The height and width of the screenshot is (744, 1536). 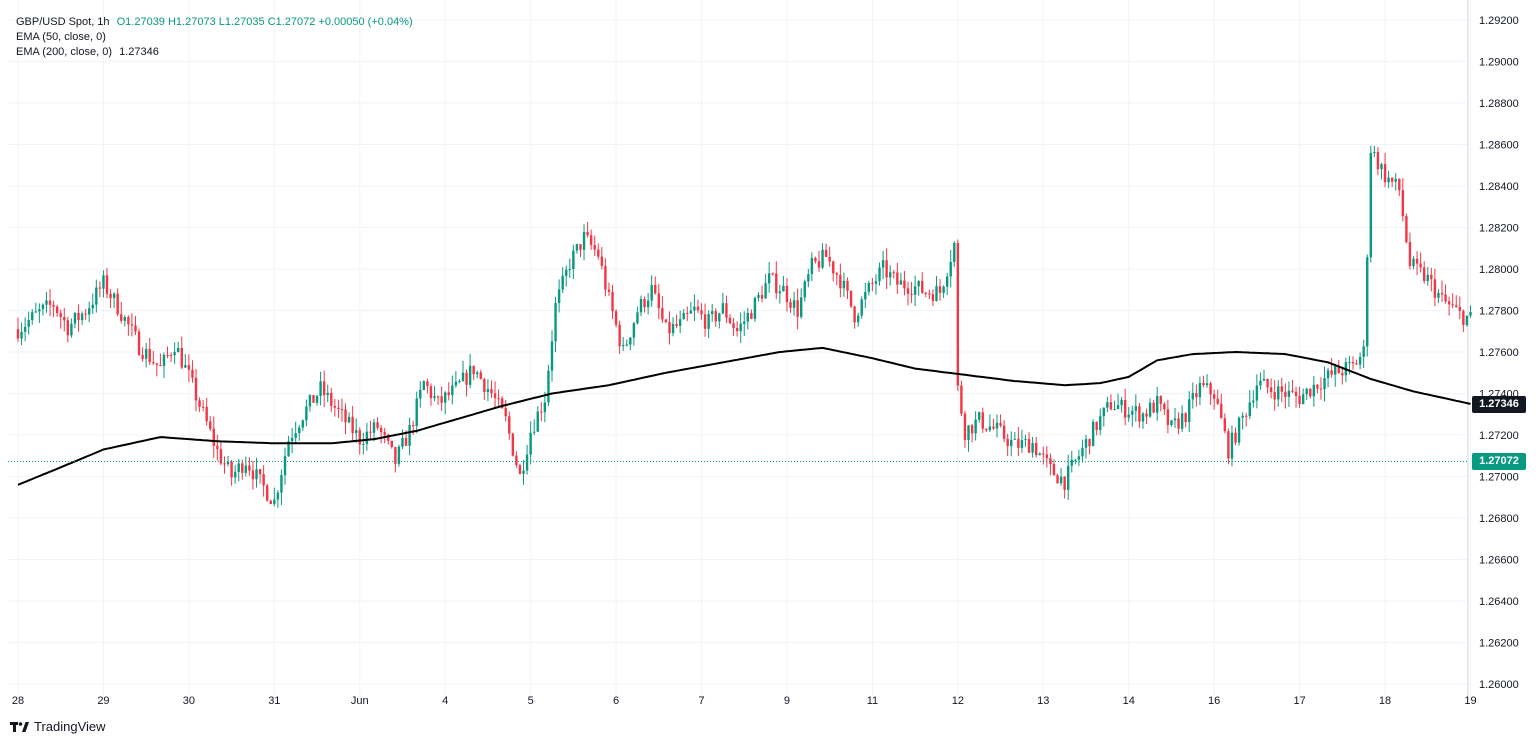 I want to click on time-tick-label: Jun, so click(x=360, y=701).